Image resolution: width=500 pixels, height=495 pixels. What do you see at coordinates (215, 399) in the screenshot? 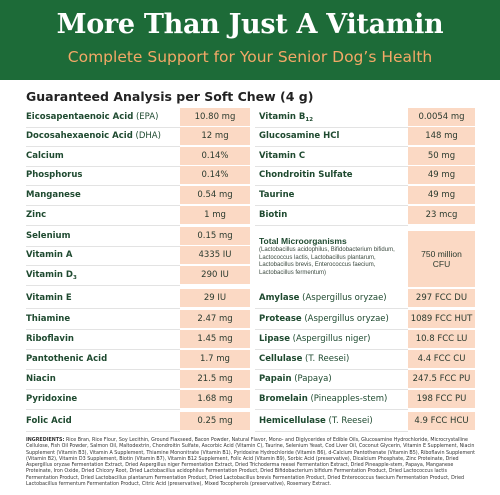
I see `nutrient-value: 1.68 mg` at bounding box center [215, 399].